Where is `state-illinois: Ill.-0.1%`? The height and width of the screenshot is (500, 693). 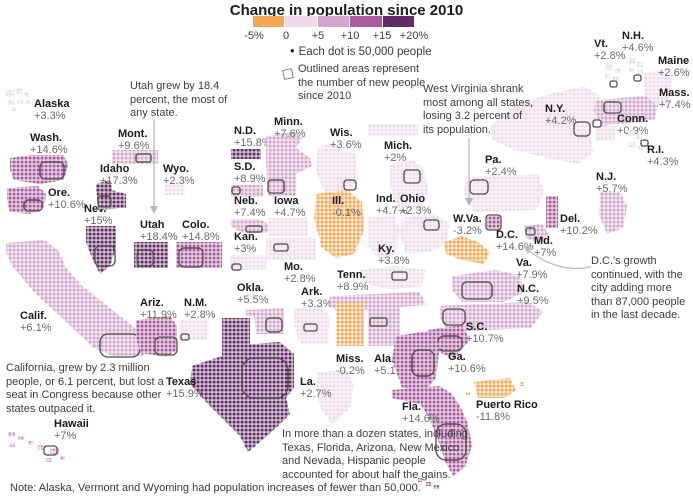 state-illinois: Ill.-0.1% is located at coordinates (339, 224).